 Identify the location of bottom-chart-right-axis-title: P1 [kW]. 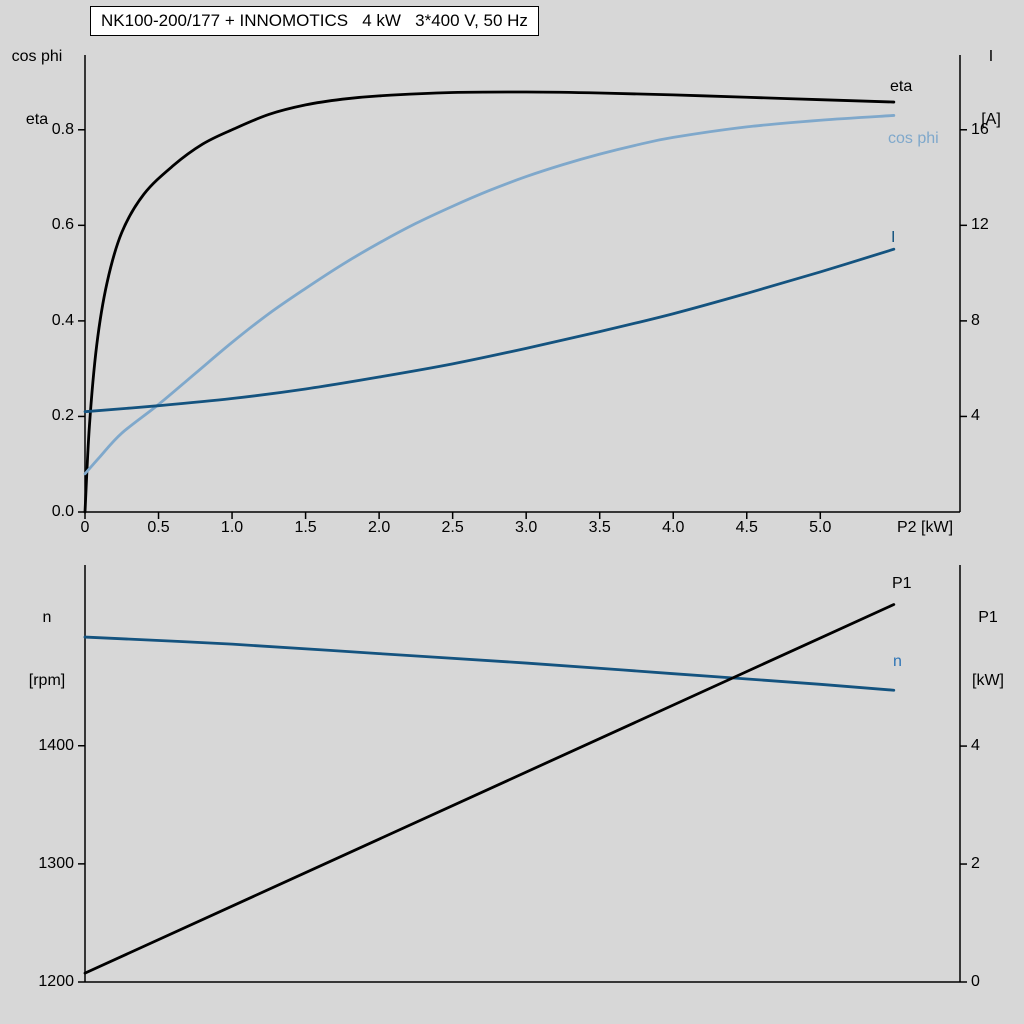
(988, 649).